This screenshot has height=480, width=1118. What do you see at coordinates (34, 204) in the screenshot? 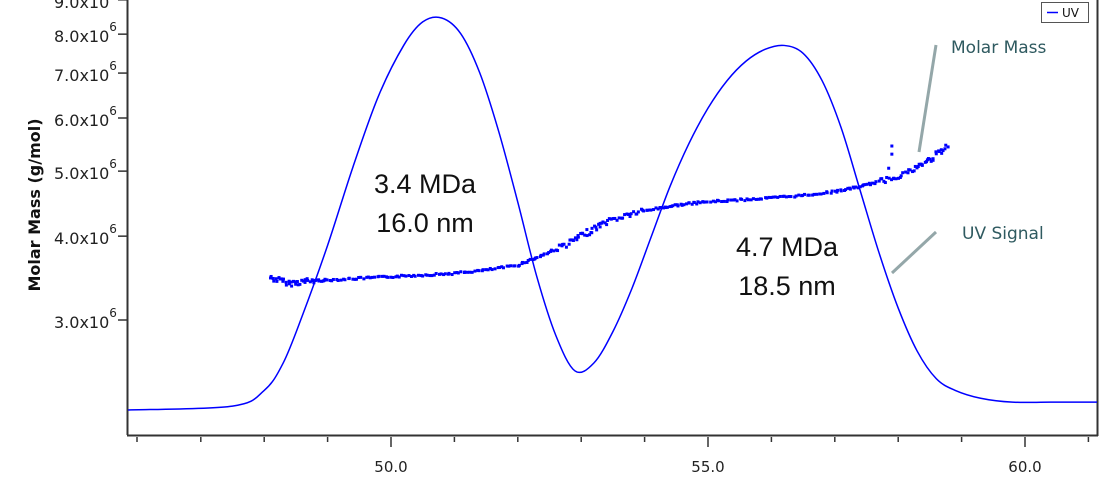
I see `y-axis-label: Molar Mass (g/mol)` at bounding box center [34, 204].